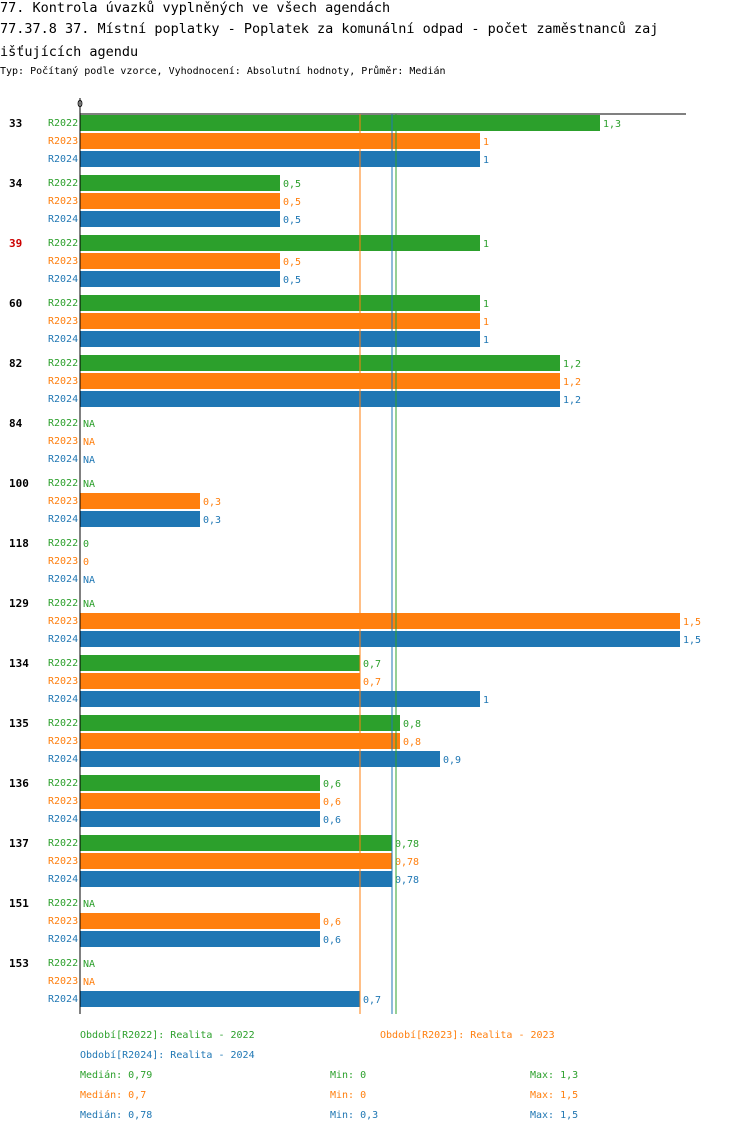 The height and width of the screenshot is (1134, 750). What do you see at coordinates (612, 124) in the screenshot?
I see `value-label: 1,3` at bounding box center [612, 124].